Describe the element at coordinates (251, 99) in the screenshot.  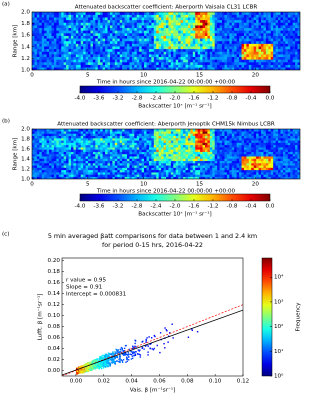
I see `colorbar-tick-label: -0.4` at that location.